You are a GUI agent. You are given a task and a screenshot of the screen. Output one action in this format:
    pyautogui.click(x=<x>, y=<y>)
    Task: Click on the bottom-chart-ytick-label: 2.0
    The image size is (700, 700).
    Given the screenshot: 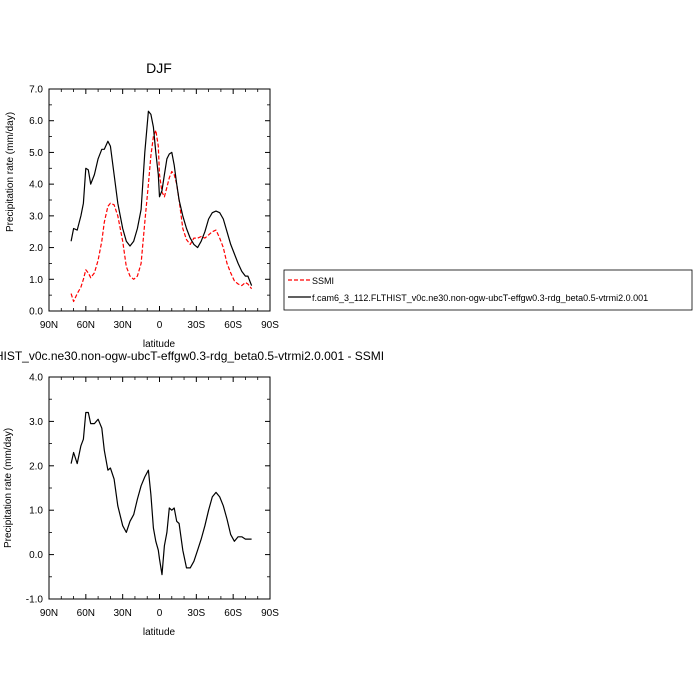 What is the action you would take?
    pyautogui.click(x=36, y=466)
    